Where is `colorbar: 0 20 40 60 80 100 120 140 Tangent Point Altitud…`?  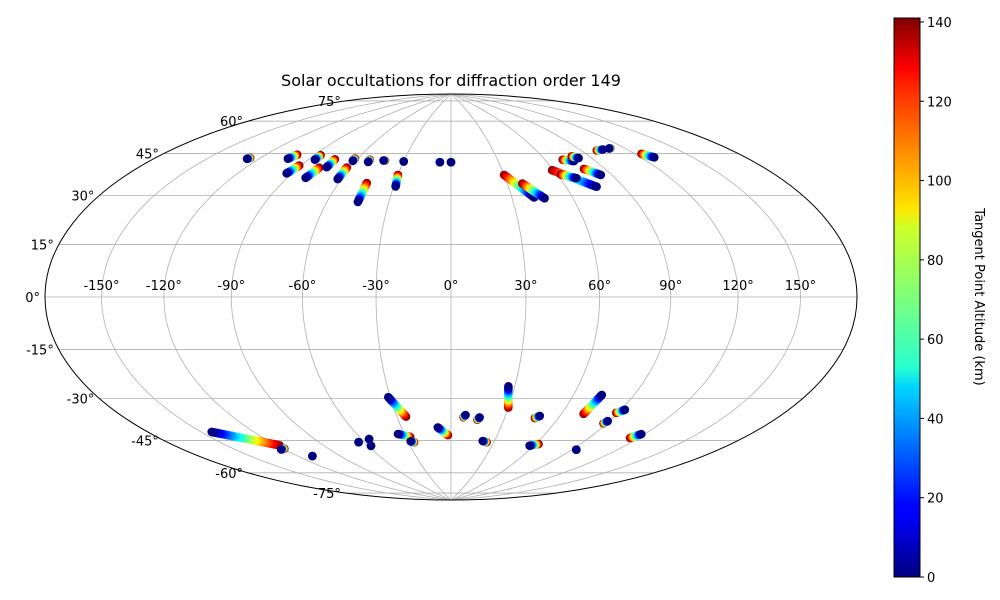 colorbar: 0 20 40 60 80 100 120 140 Tangent Point Altitud… is located at coordinates (939, 301).